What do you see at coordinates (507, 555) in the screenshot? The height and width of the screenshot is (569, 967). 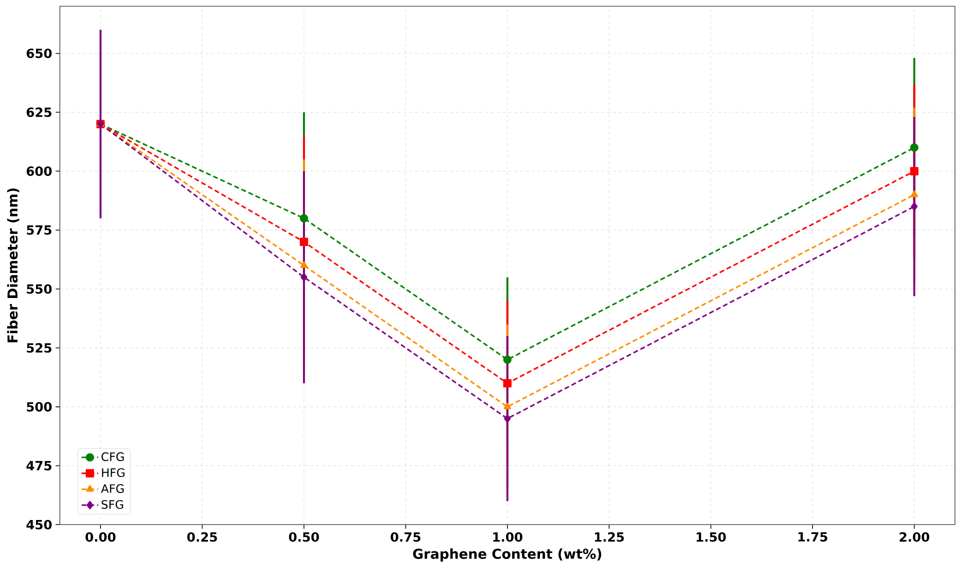 I see `x-axis-title: Graphene Content (wt%)` at bounding box center [507, 555].